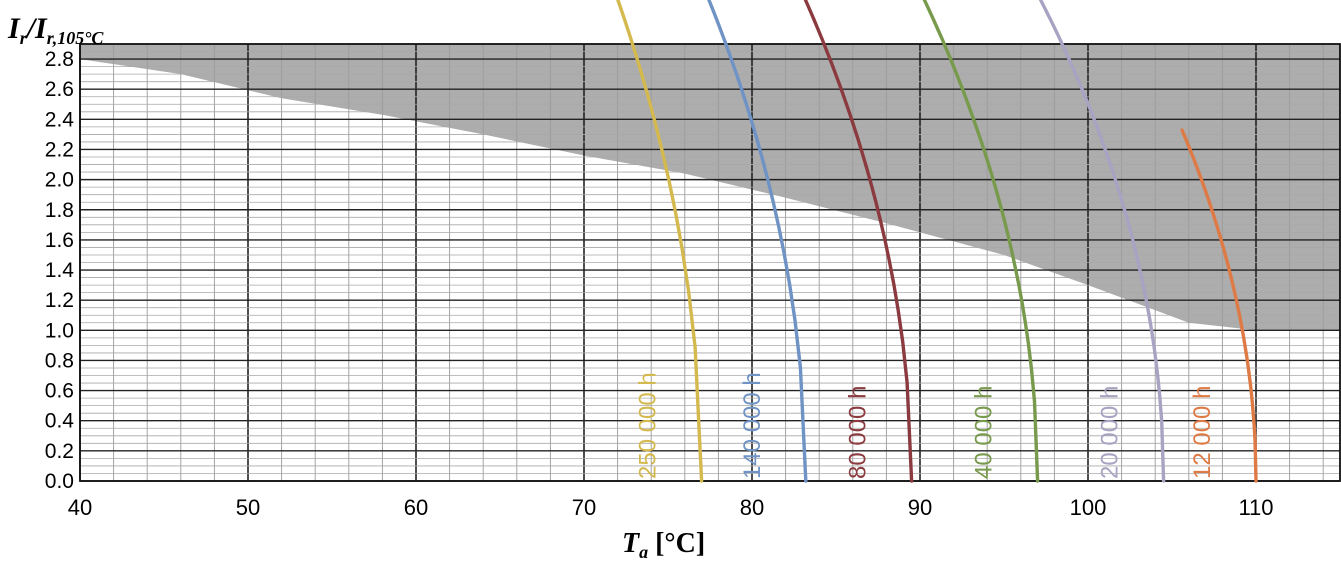 The height and width of the screenshot is (564, 1341). I want to click on x-tick-label: 60, so click(416, 507).